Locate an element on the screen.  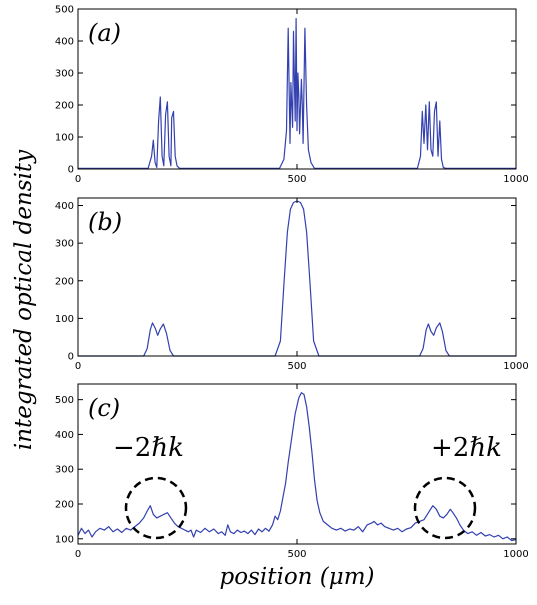
annotation-minus-2hk: −2ℏk is located at coordinates (148, 448).